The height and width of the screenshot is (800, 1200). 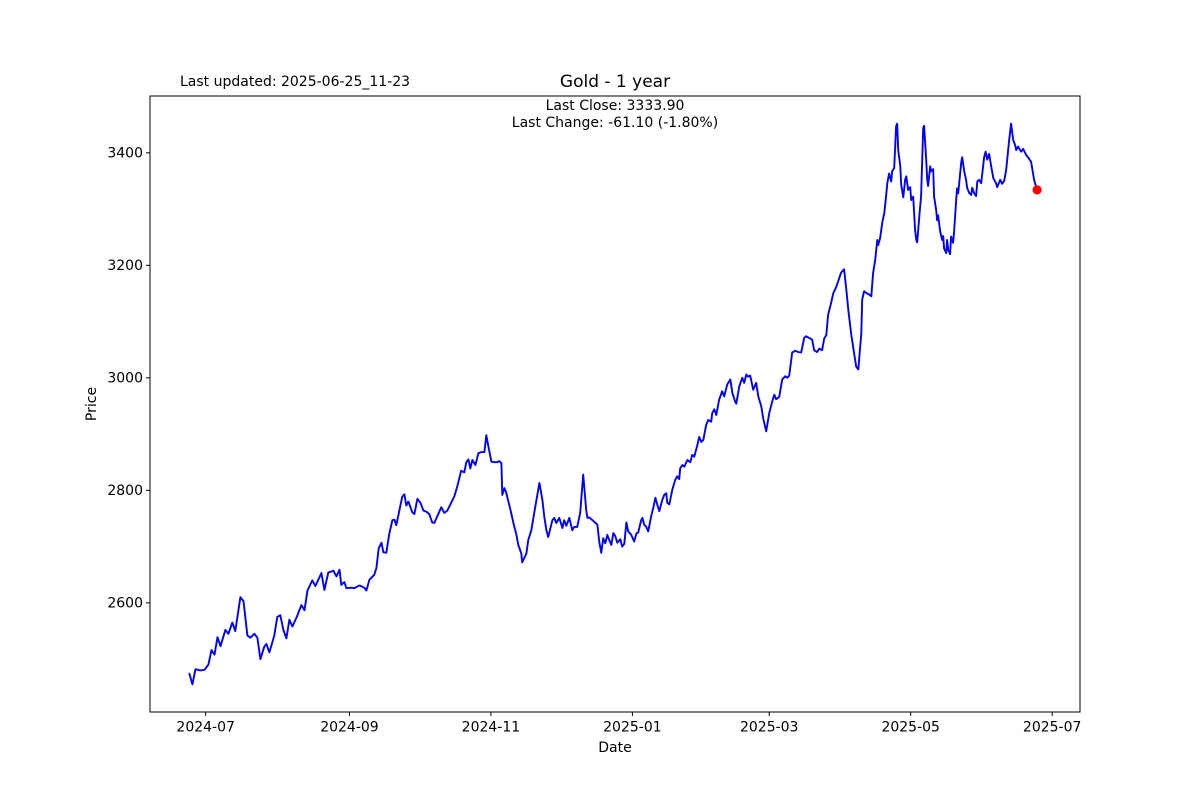 What do you see at coordinates (205, 728) in the screenshot?
I see `x-tick-label: 2024-07` at bounding box center [205, 728].